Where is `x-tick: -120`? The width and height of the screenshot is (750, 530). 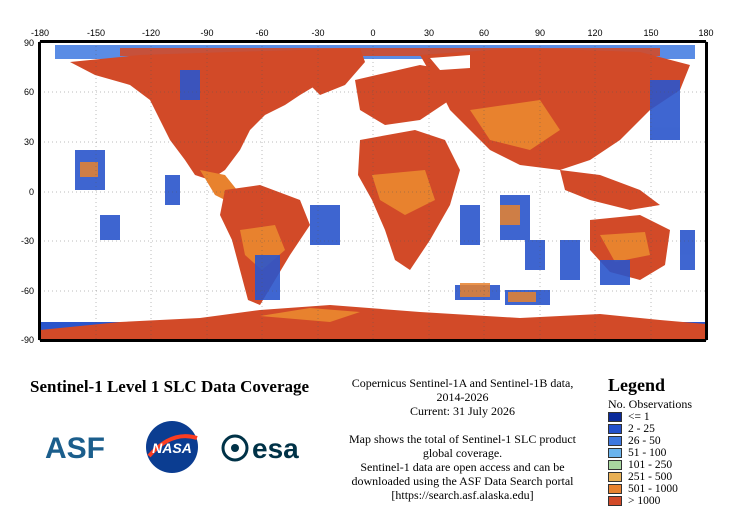
x-tick: -120 is located at coordinates (151, 33).